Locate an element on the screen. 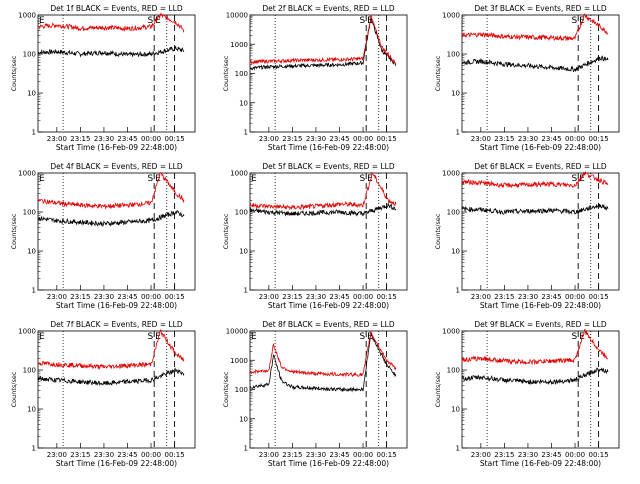  panel-title: Det 8f BLACK = Events, RED = LLD is located at coordinates (328, 324).